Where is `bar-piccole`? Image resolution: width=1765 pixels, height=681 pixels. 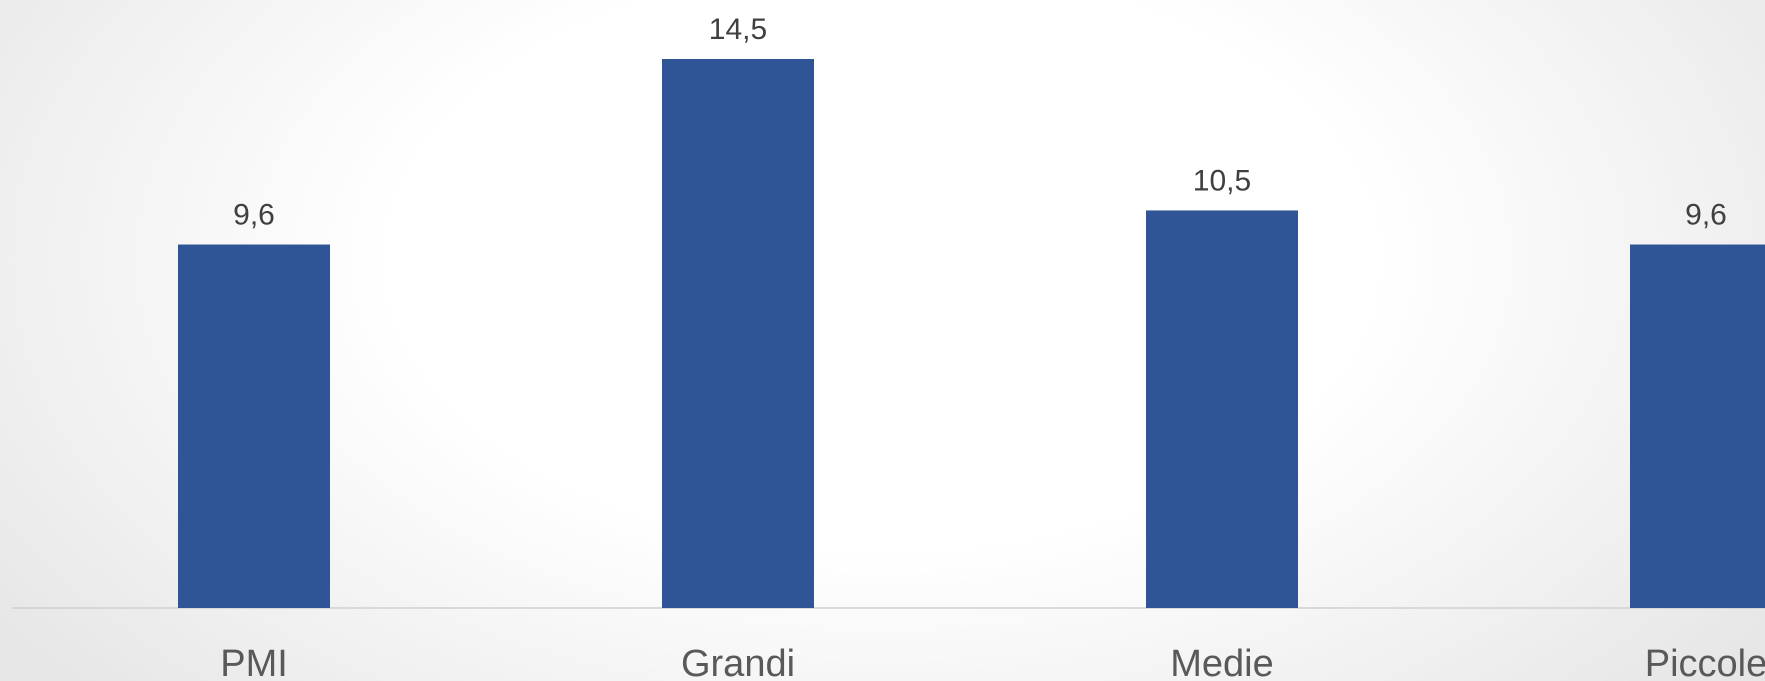
bar-piccole is located at coordinates (1697, 426).